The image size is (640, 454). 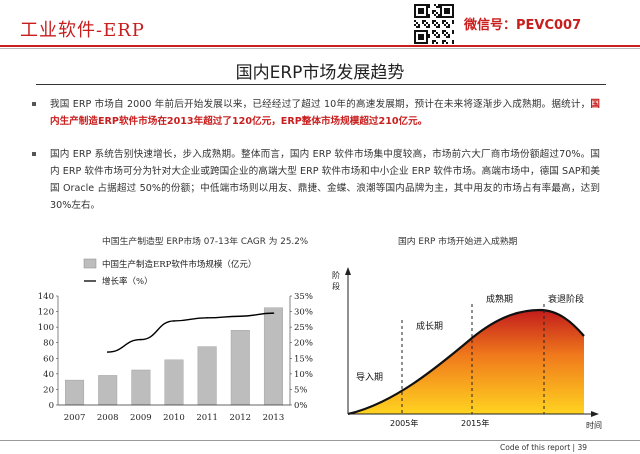 I want to click on x-tick-label: 2012, so click(x=240, y=418).